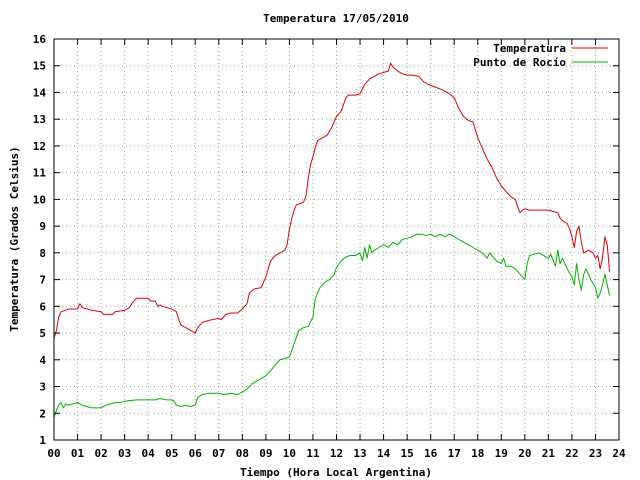  I want to click on y-tick-label: 5, so click(42, 333).